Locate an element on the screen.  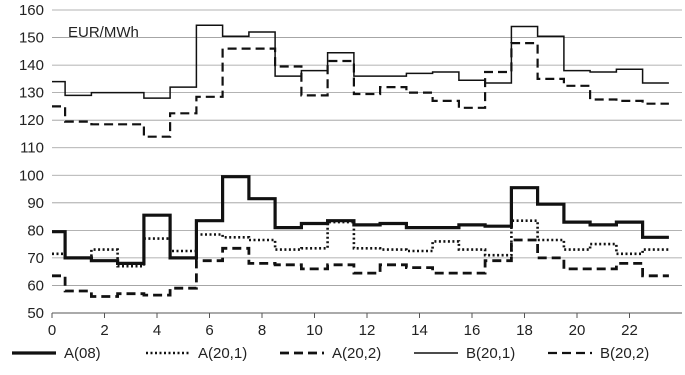
series-line-A(20,2) is located at coordinates (360, 268).